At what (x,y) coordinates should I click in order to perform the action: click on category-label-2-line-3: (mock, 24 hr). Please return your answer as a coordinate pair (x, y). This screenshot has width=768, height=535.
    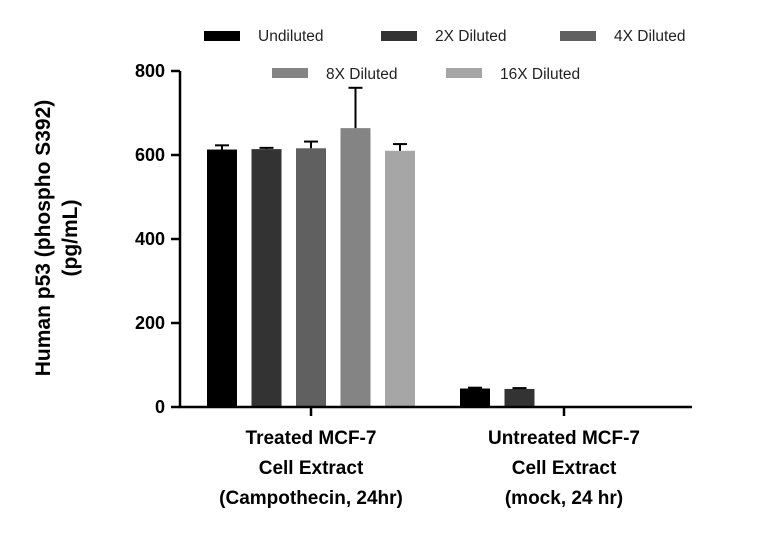
    Looking at the image, I should click on (564, 498).